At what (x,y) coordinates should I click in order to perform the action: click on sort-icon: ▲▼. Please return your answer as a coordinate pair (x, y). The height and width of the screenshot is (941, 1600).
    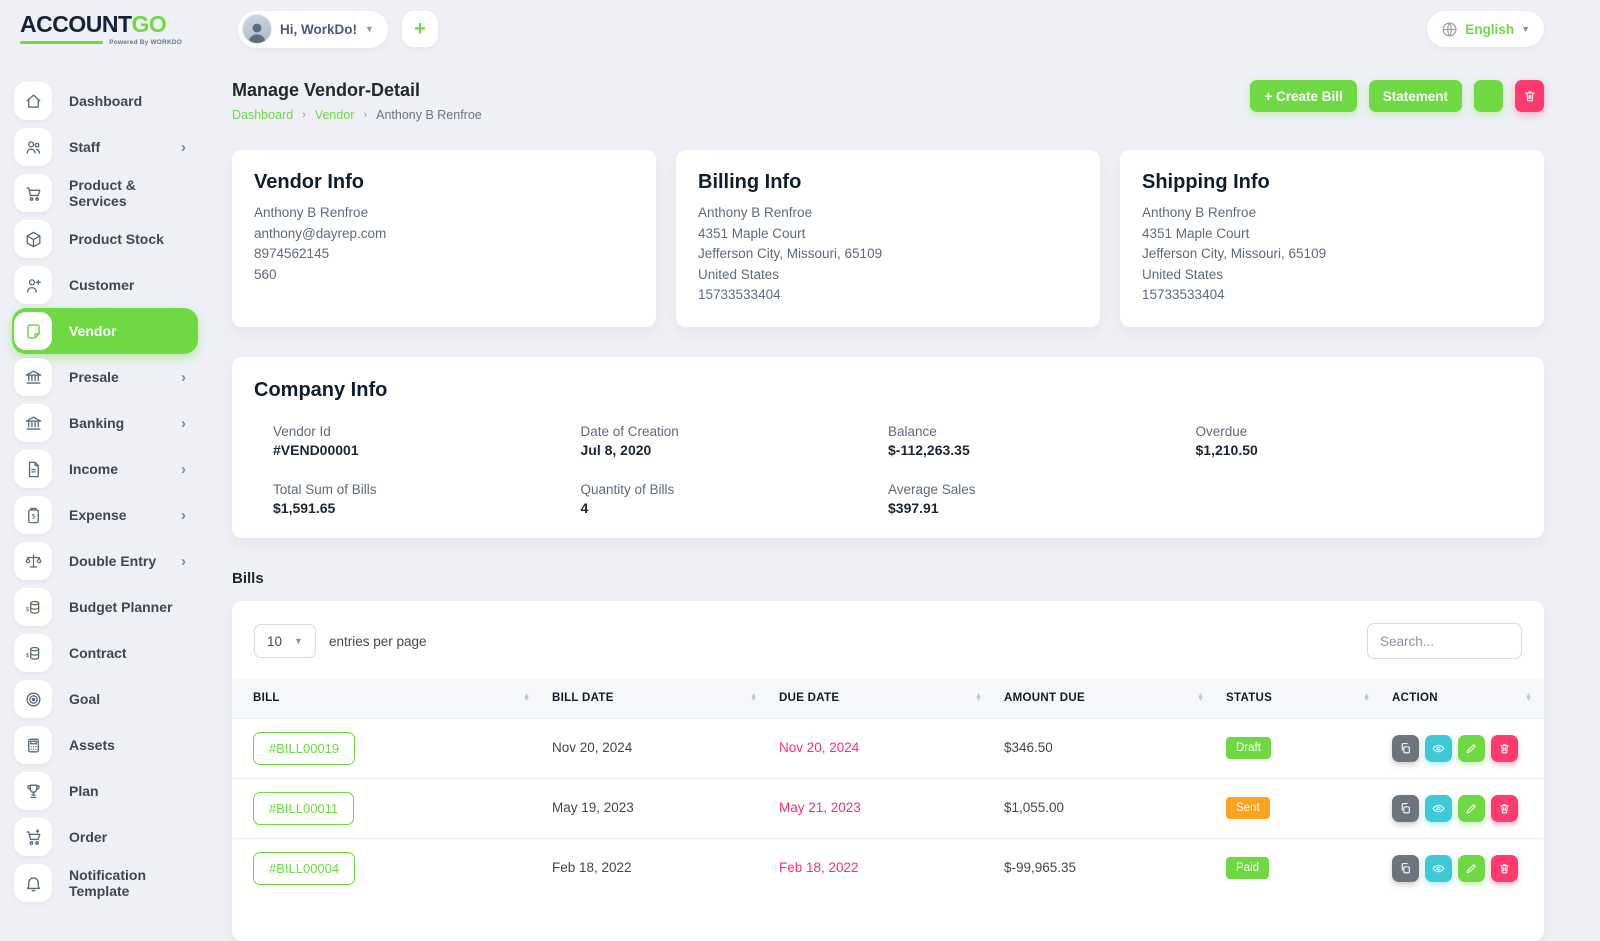
    Looking at the image, I should click on (1366, 698).